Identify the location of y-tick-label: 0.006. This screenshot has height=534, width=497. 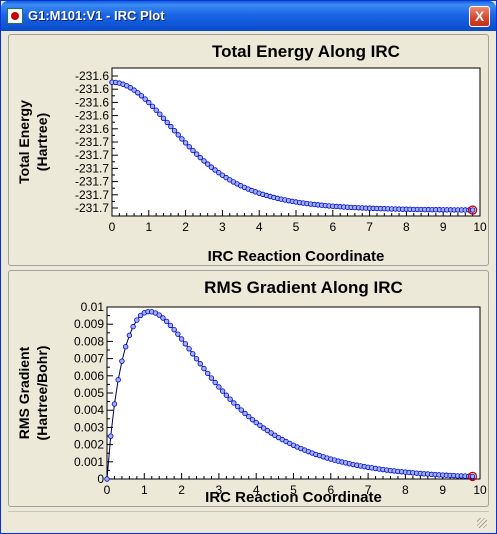
(89, 376).